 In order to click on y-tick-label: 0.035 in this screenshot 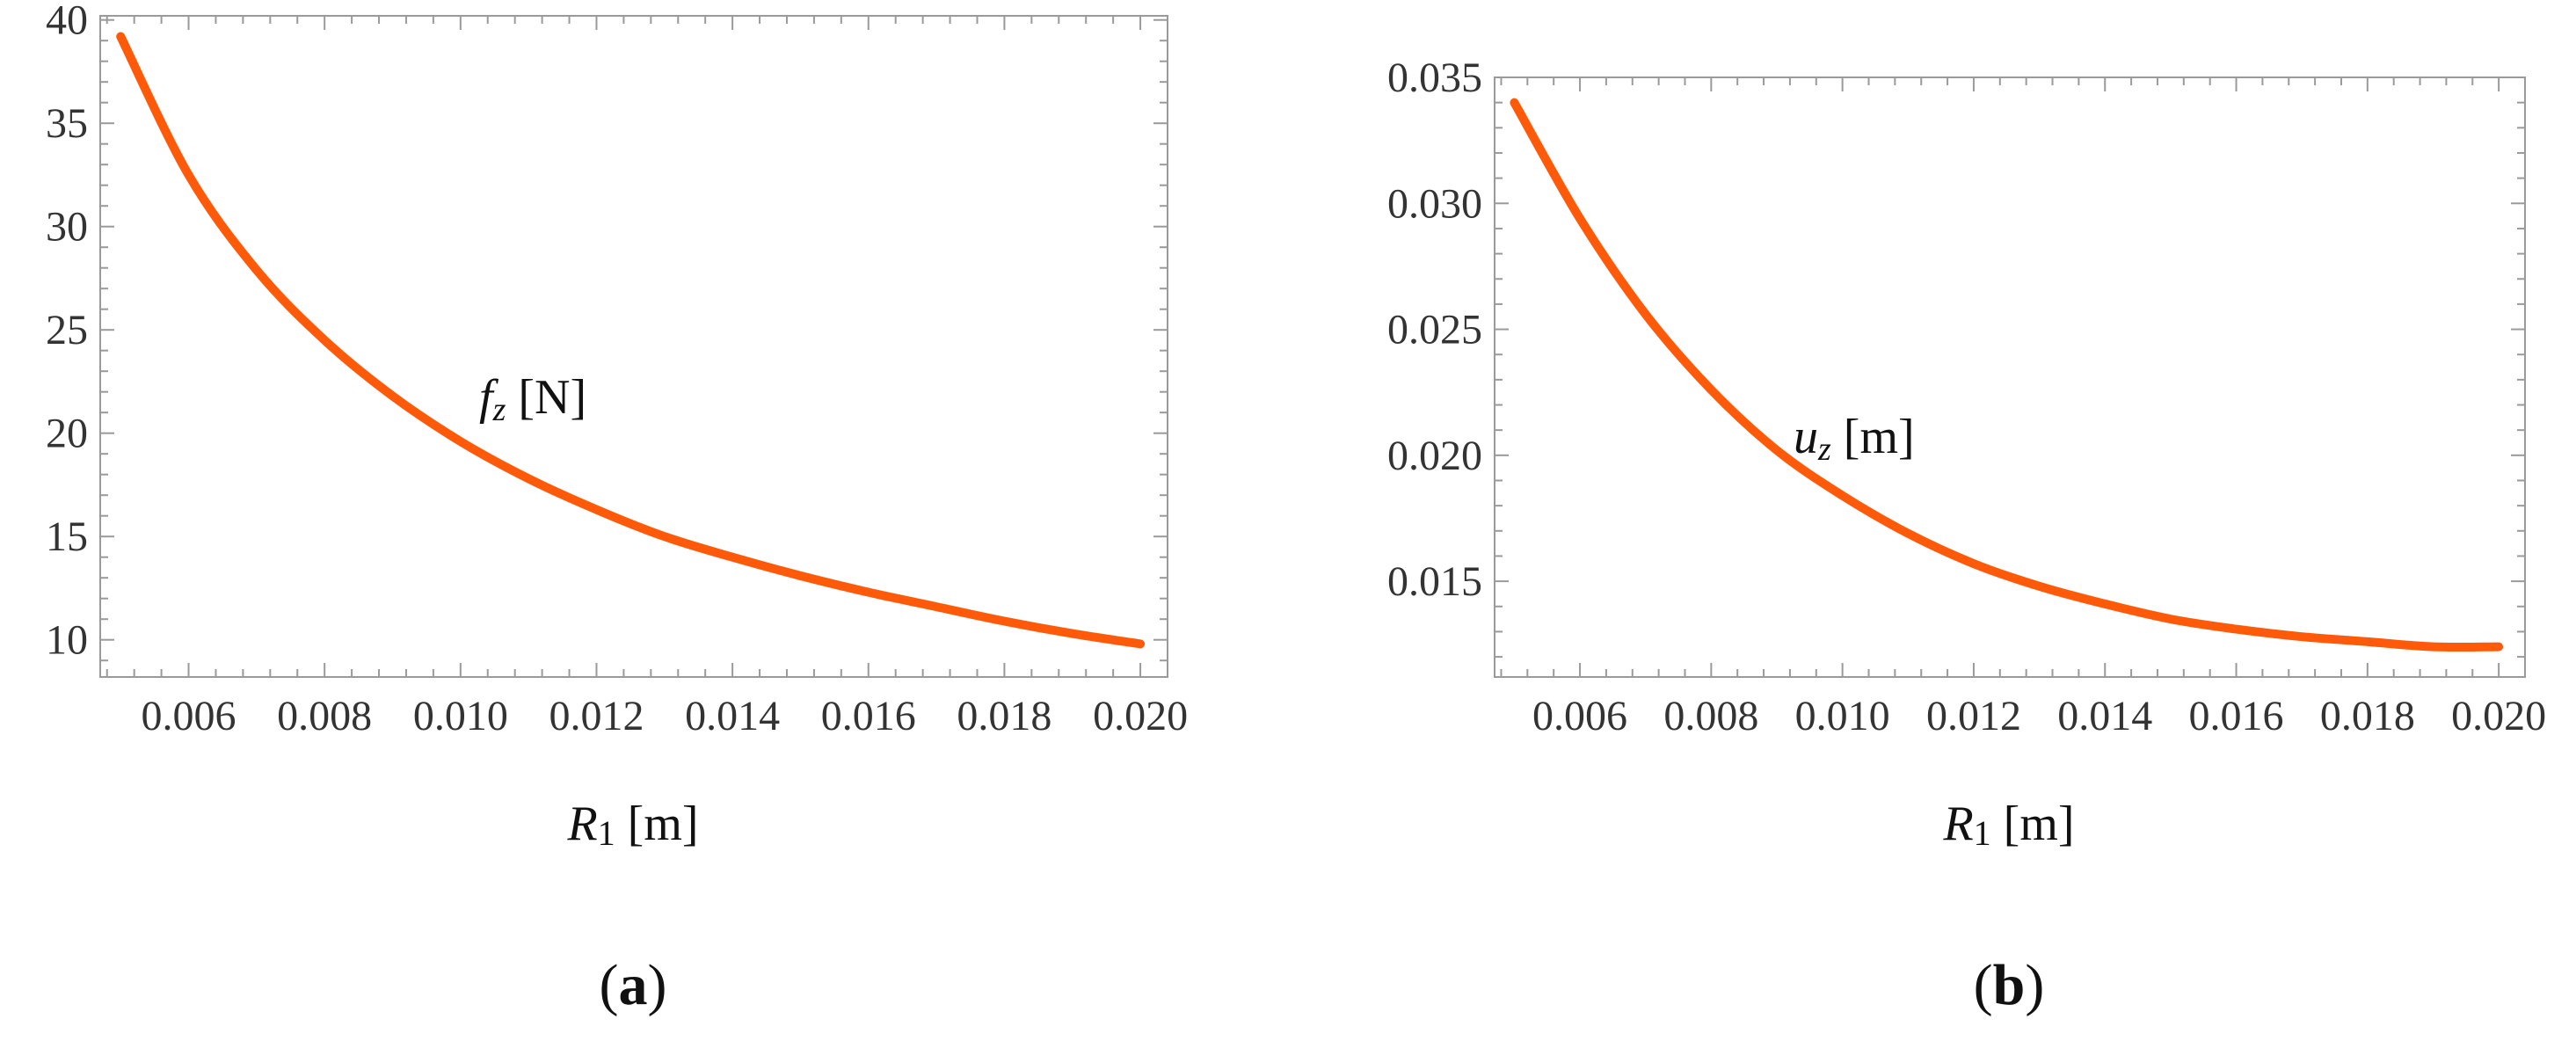, I will do `click(1434, 78)`.